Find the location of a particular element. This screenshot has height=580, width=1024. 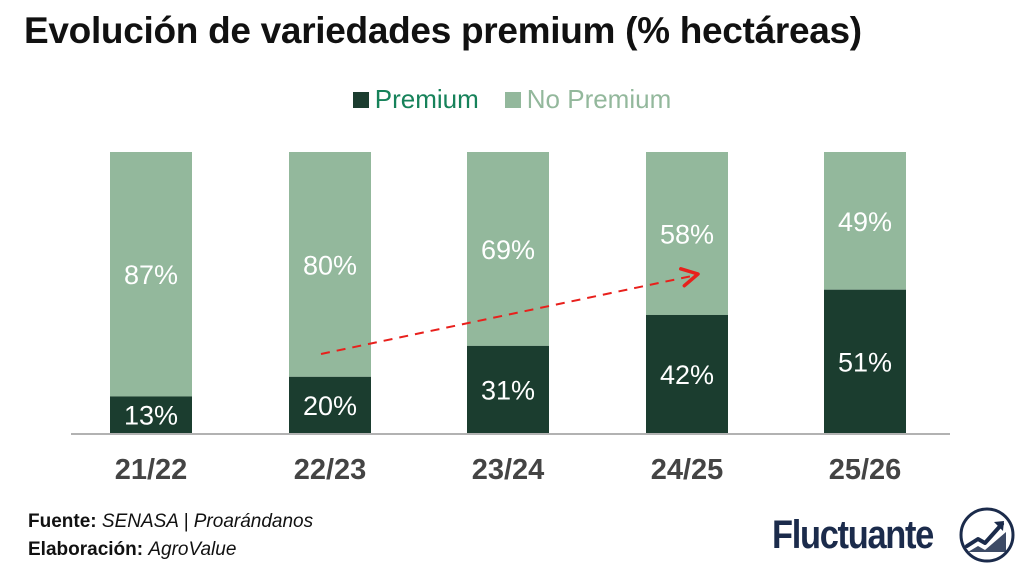

source-line: Fuente: SENASA | Proarándanos is located at coordinates (170, 522).